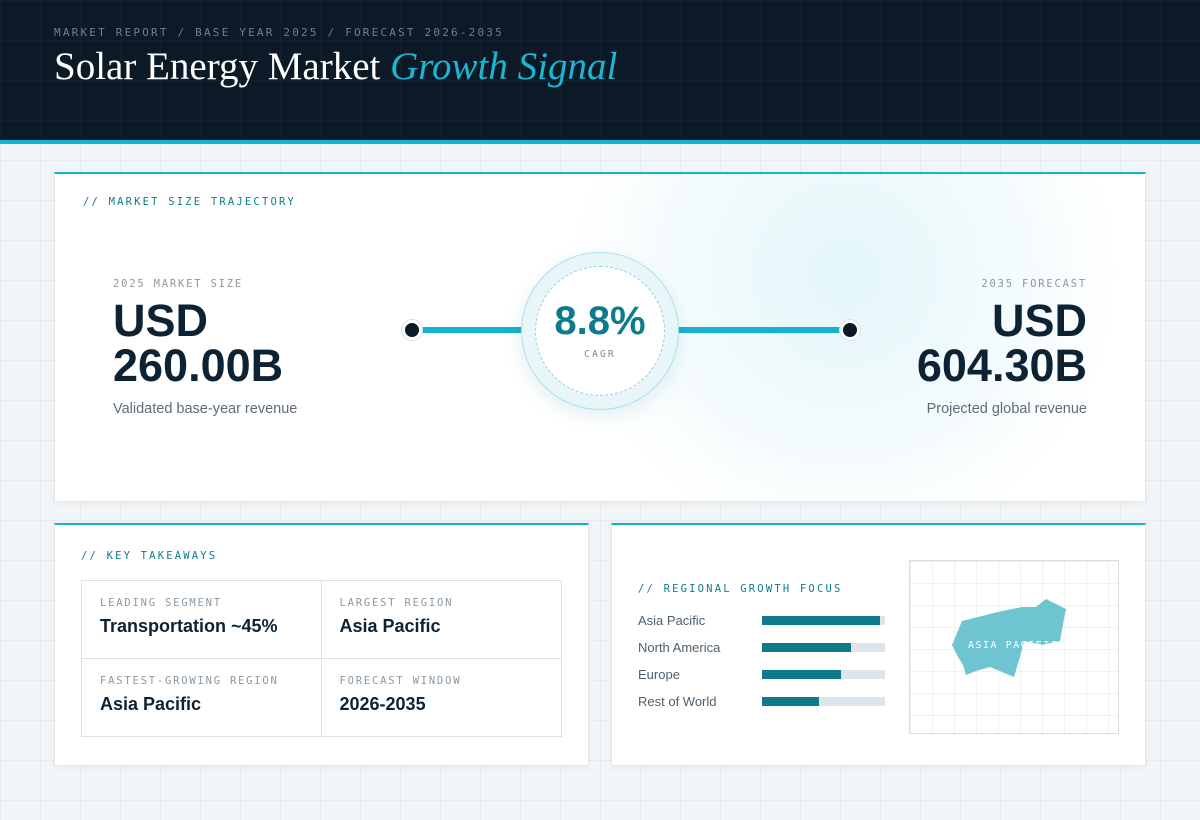 This screenshot has width=1200, height=820. What do you see at coordinates (400, 680) in the screenshot?
I see `takeaway-label: FORECAST WINDOW` at bounding box center [400, 680].